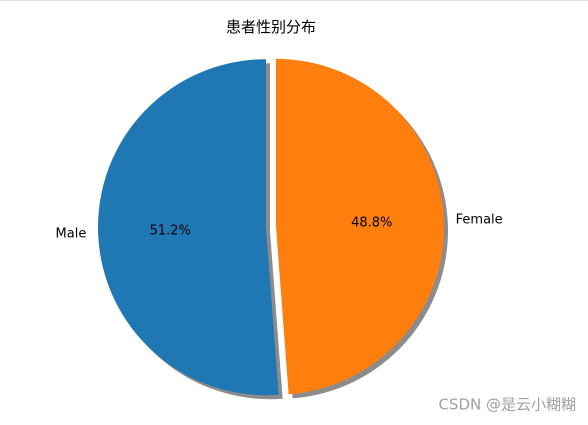  What do you see at coordinates (71, 233) in the screenshot?
I see `slice-label: Male` at bounding box center [71, 233].